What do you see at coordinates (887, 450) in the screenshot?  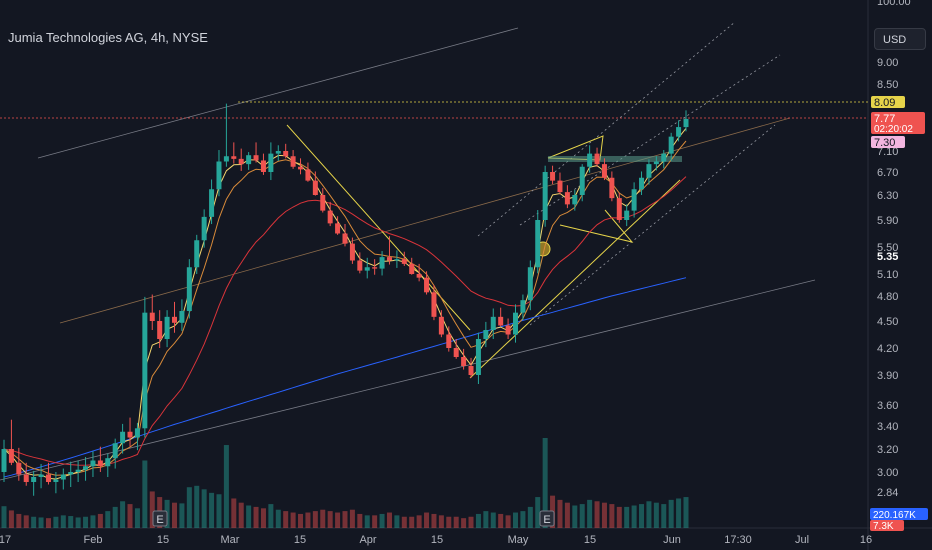 I see `price-tick-label: 3.20` at bounding box center [887, 450].